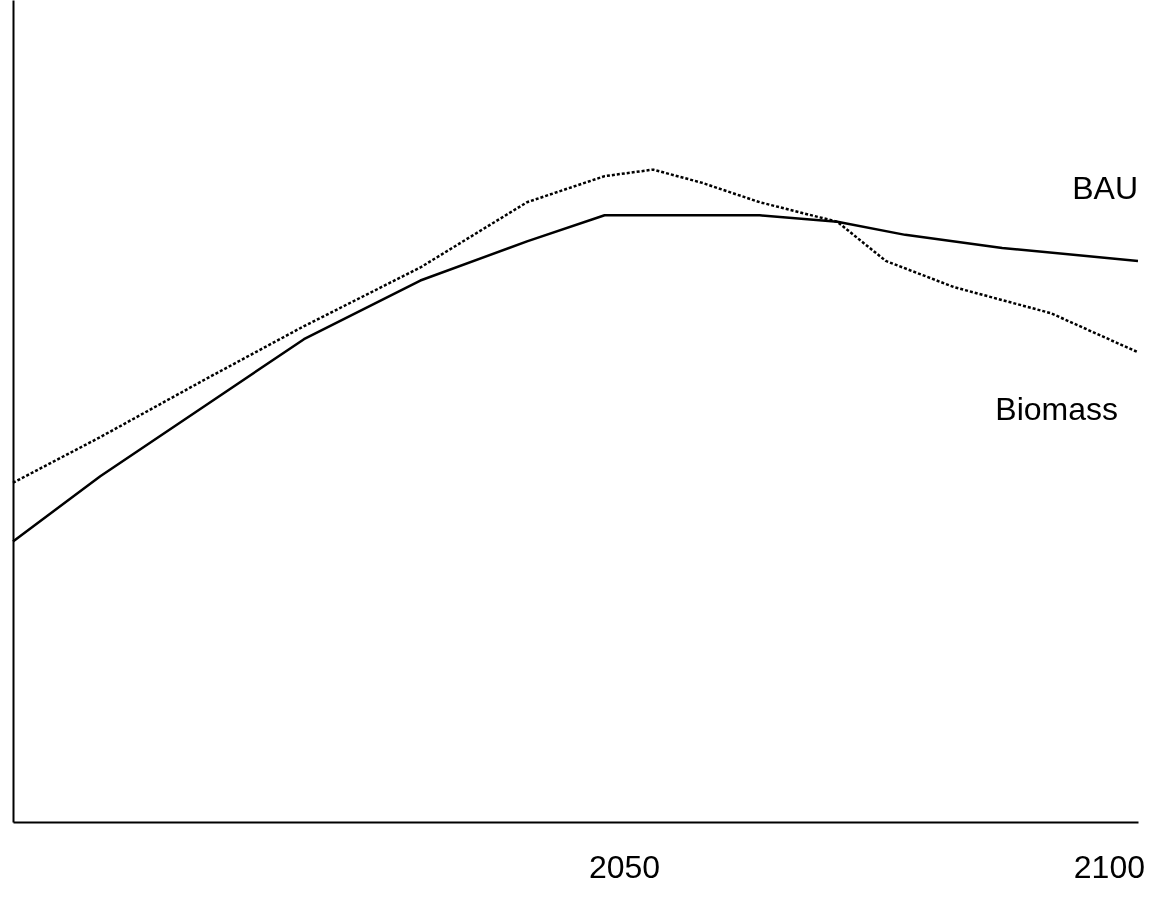 The image size is (1159, 900). I want to click on series-label: BAU, so click(1105, 187).